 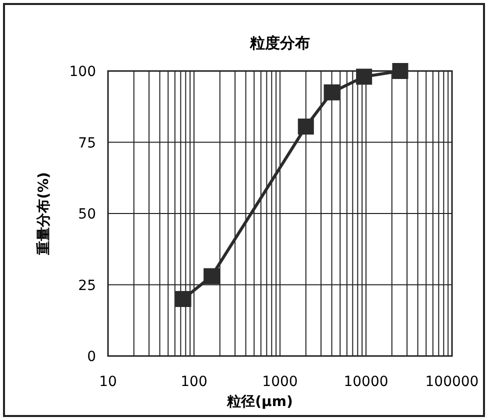 I want to click on x-tick-label: 100, so click(x=194, y=382).